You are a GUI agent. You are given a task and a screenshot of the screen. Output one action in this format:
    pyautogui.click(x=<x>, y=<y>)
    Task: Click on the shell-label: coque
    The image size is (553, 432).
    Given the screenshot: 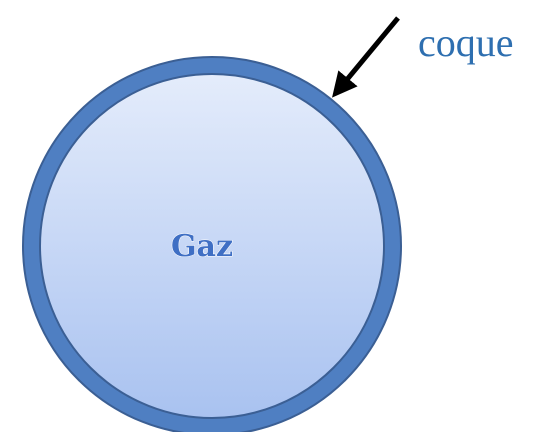 What is the action you would take?
    pyautogui.click(x=466, y=42)
    